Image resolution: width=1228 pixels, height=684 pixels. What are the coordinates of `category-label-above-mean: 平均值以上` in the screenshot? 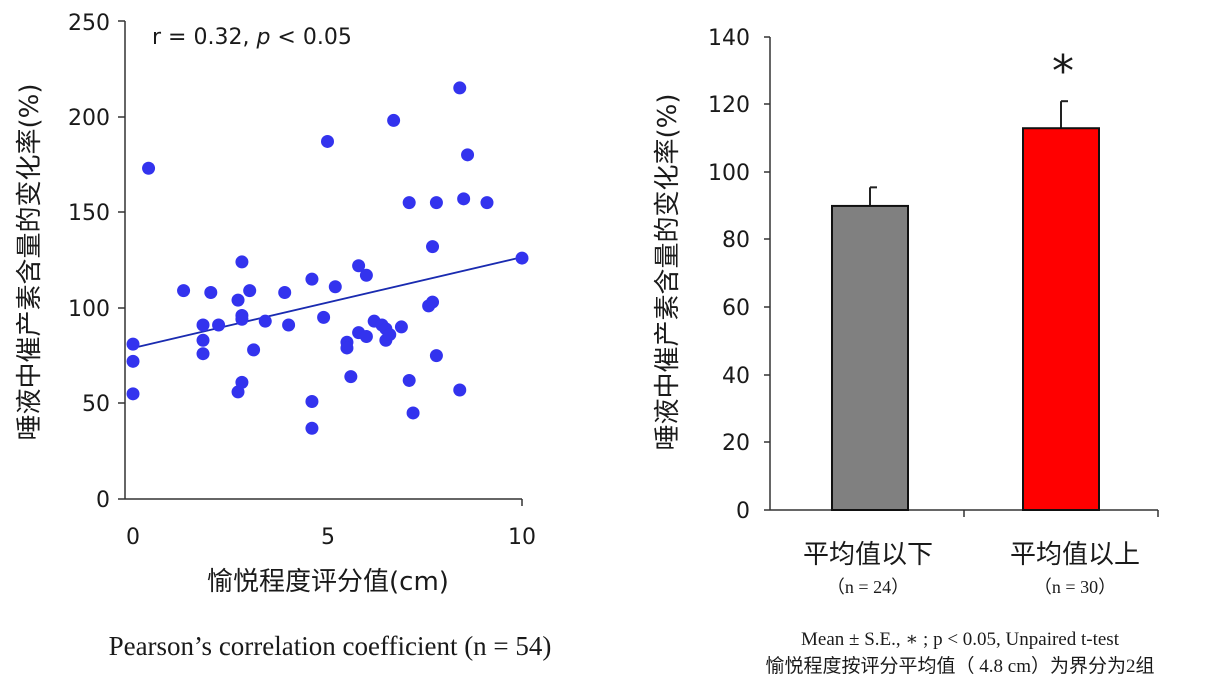 It's located at (1075, 555).